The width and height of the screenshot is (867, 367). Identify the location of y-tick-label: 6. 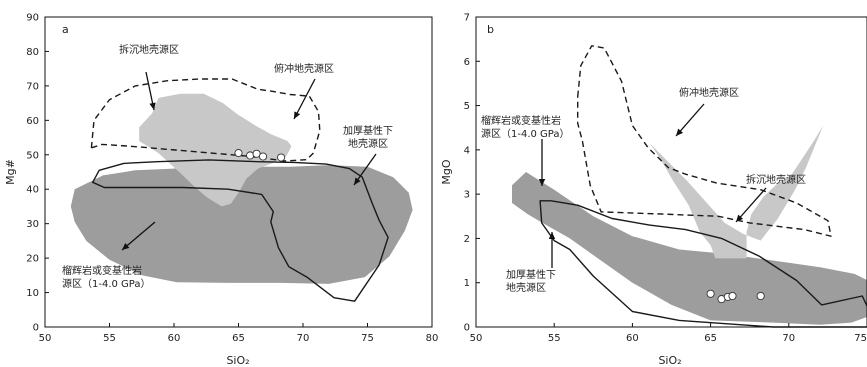
(467, 62).